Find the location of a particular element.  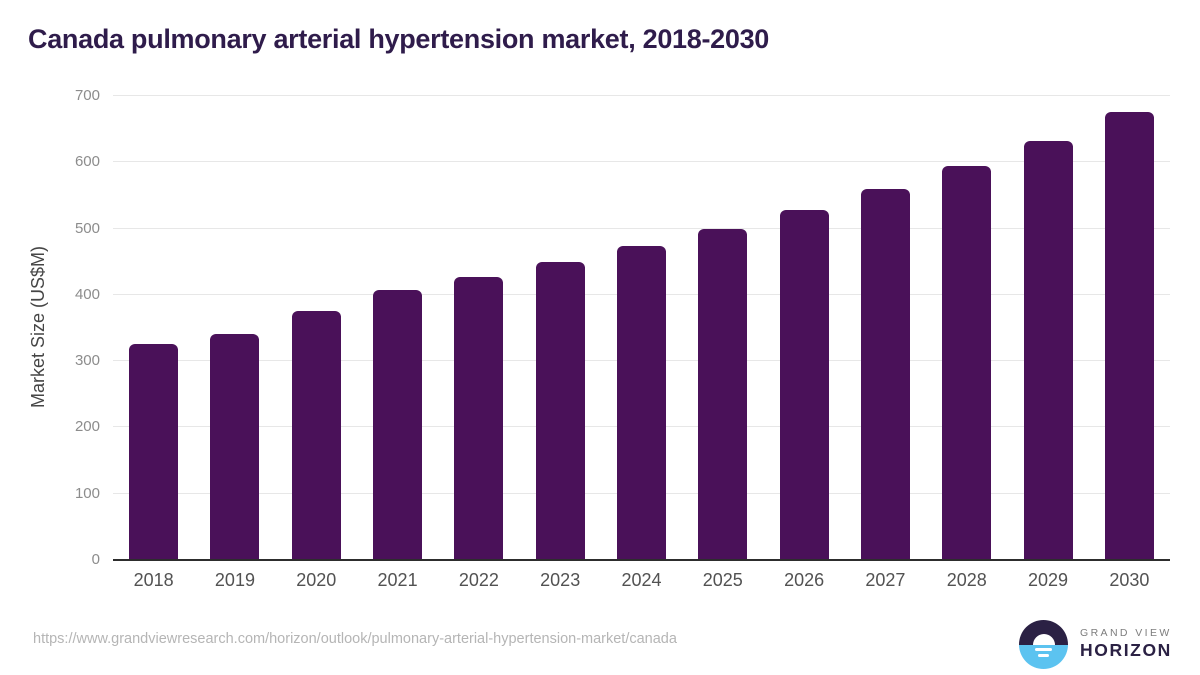

logo-grand-view-label: GRAND VIEW is located at coordinates (1126, 633).